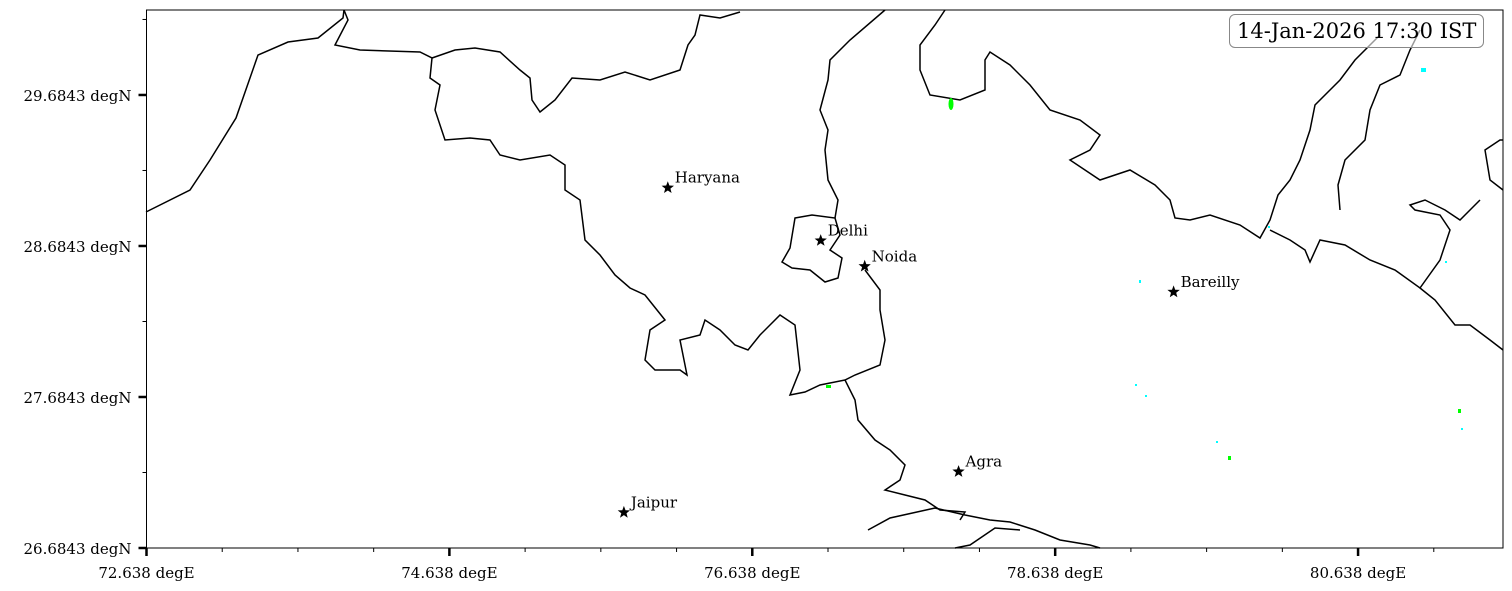 The width and height of the screenshot is (1512, 591). What do you see at coordinates (77, 247) in the screenshot?
I see `y-tick-label: 28.6843 degN` at bounding box center [77, 247].